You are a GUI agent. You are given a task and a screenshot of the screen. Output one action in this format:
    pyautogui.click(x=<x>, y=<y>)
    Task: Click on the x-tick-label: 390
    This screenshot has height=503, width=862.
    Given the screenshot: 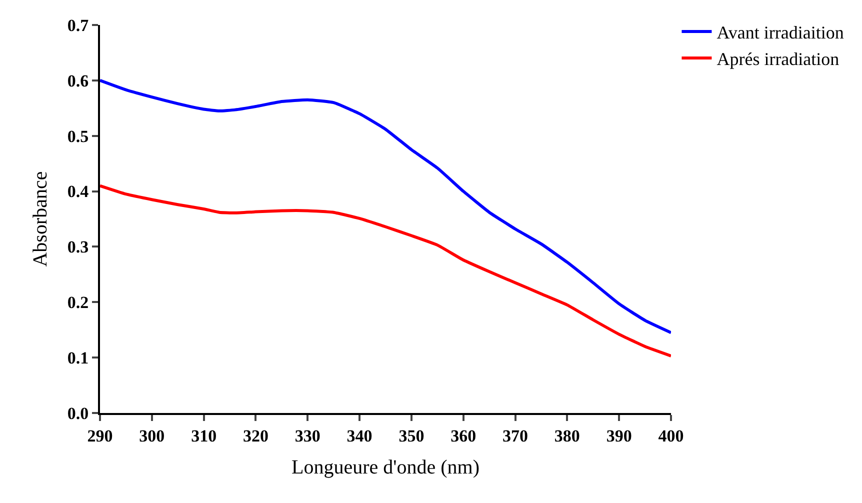 What is the action you would take?
    pyautogui.click(x=619, y=436)
    